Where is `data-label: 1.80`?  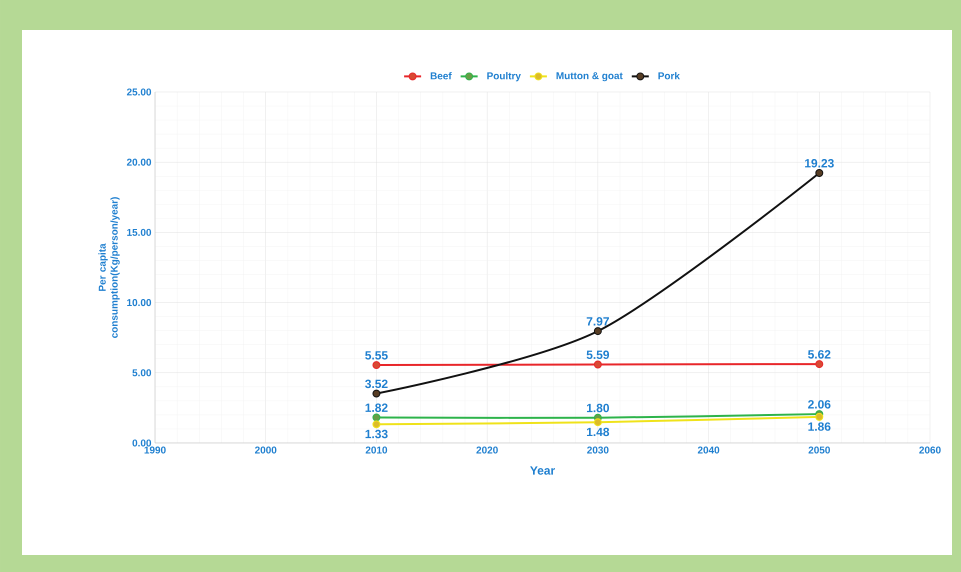
data-label: 1.80 is located at coordinates (597, 408).